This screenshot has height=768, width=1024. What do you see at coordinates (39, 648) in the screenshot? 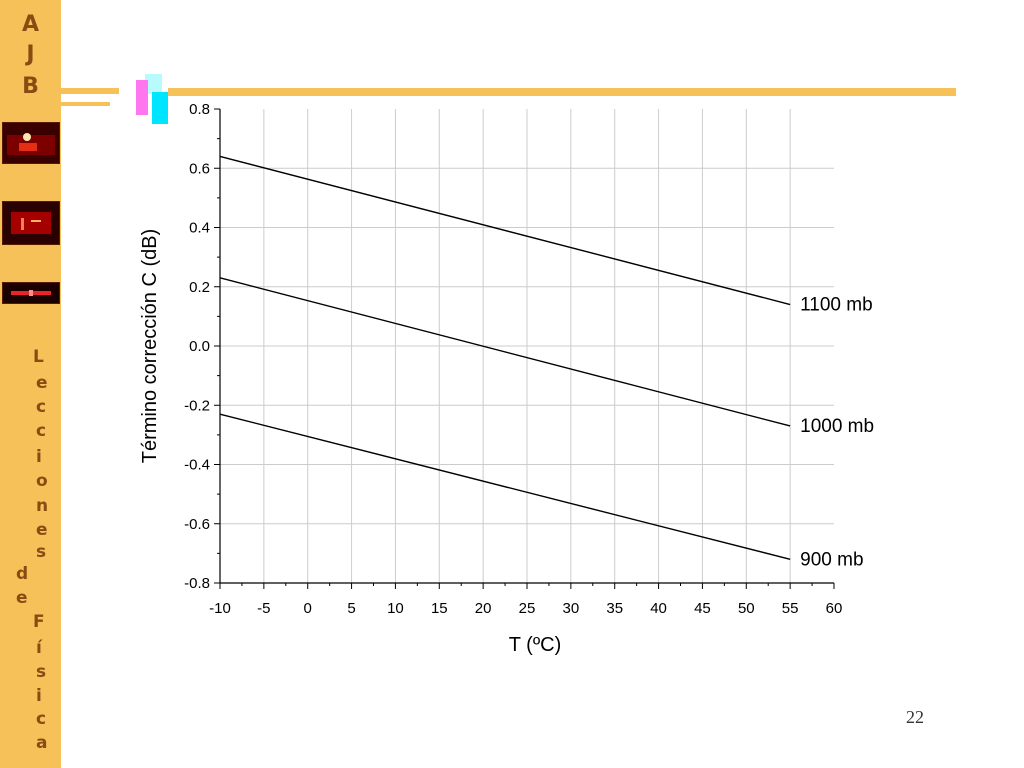
I see `vertical-title-char: í` at bounding box center [39, 648].